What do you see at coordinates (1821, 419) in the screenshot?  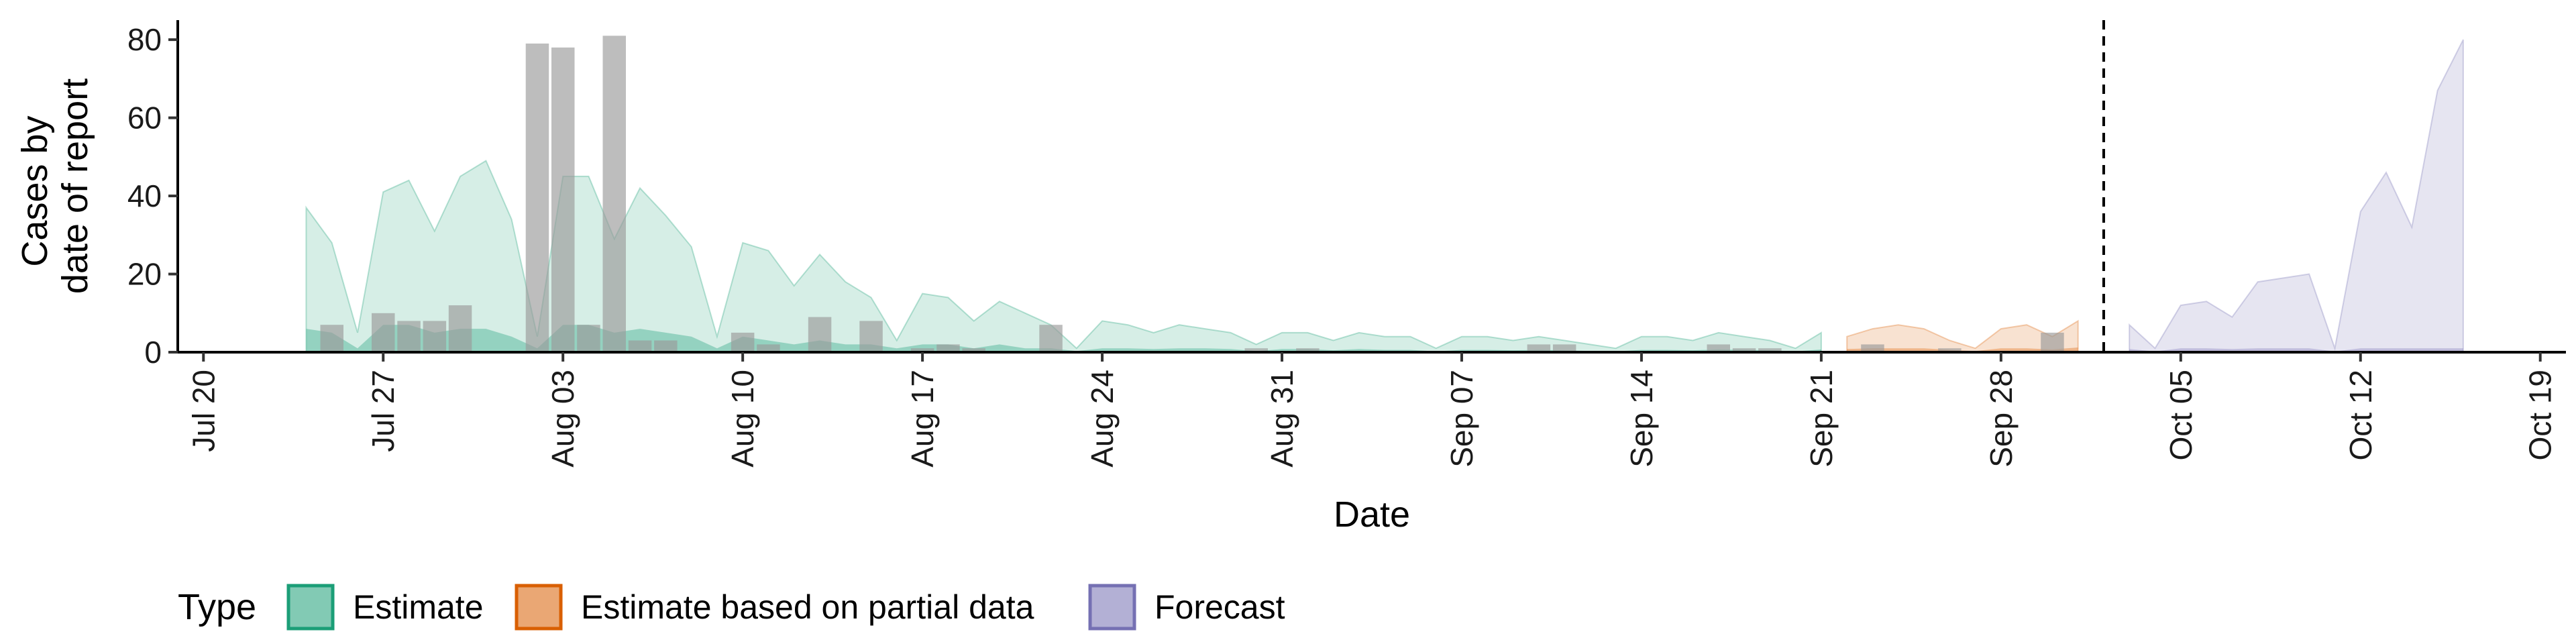 I see `x-tick-label: Sep 21` at bounding box center [1821, 419].